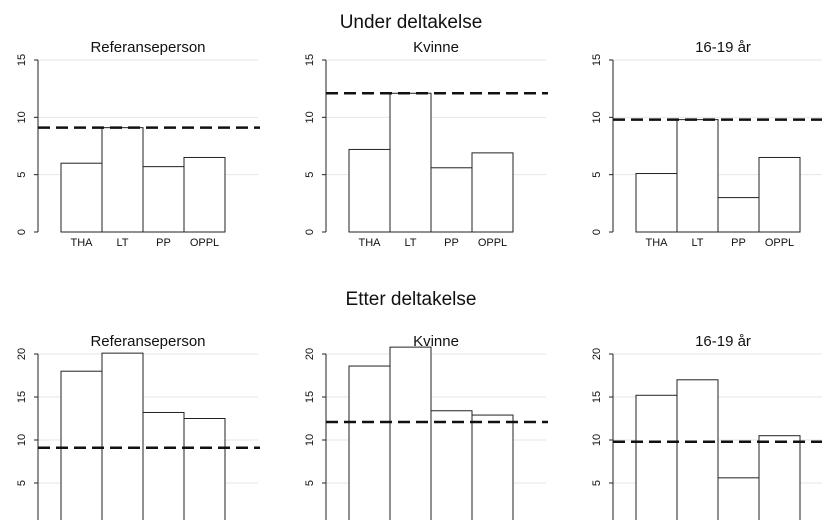 This screenshot has width=822, height=520. I want to click on panel-4: Referanseperson05101520THALTPPOPPL, so click(138, 426).